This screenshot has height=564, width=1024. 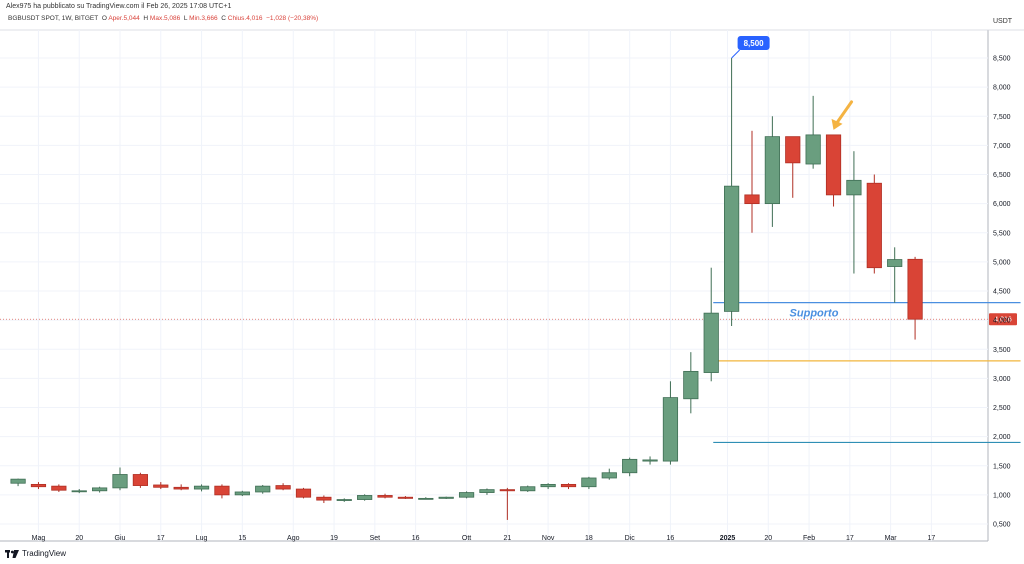 What do you see at coordinates (293, 538) in the screenshot?
I see `x-tick-label: Ago` at bounding box center [293, 538].